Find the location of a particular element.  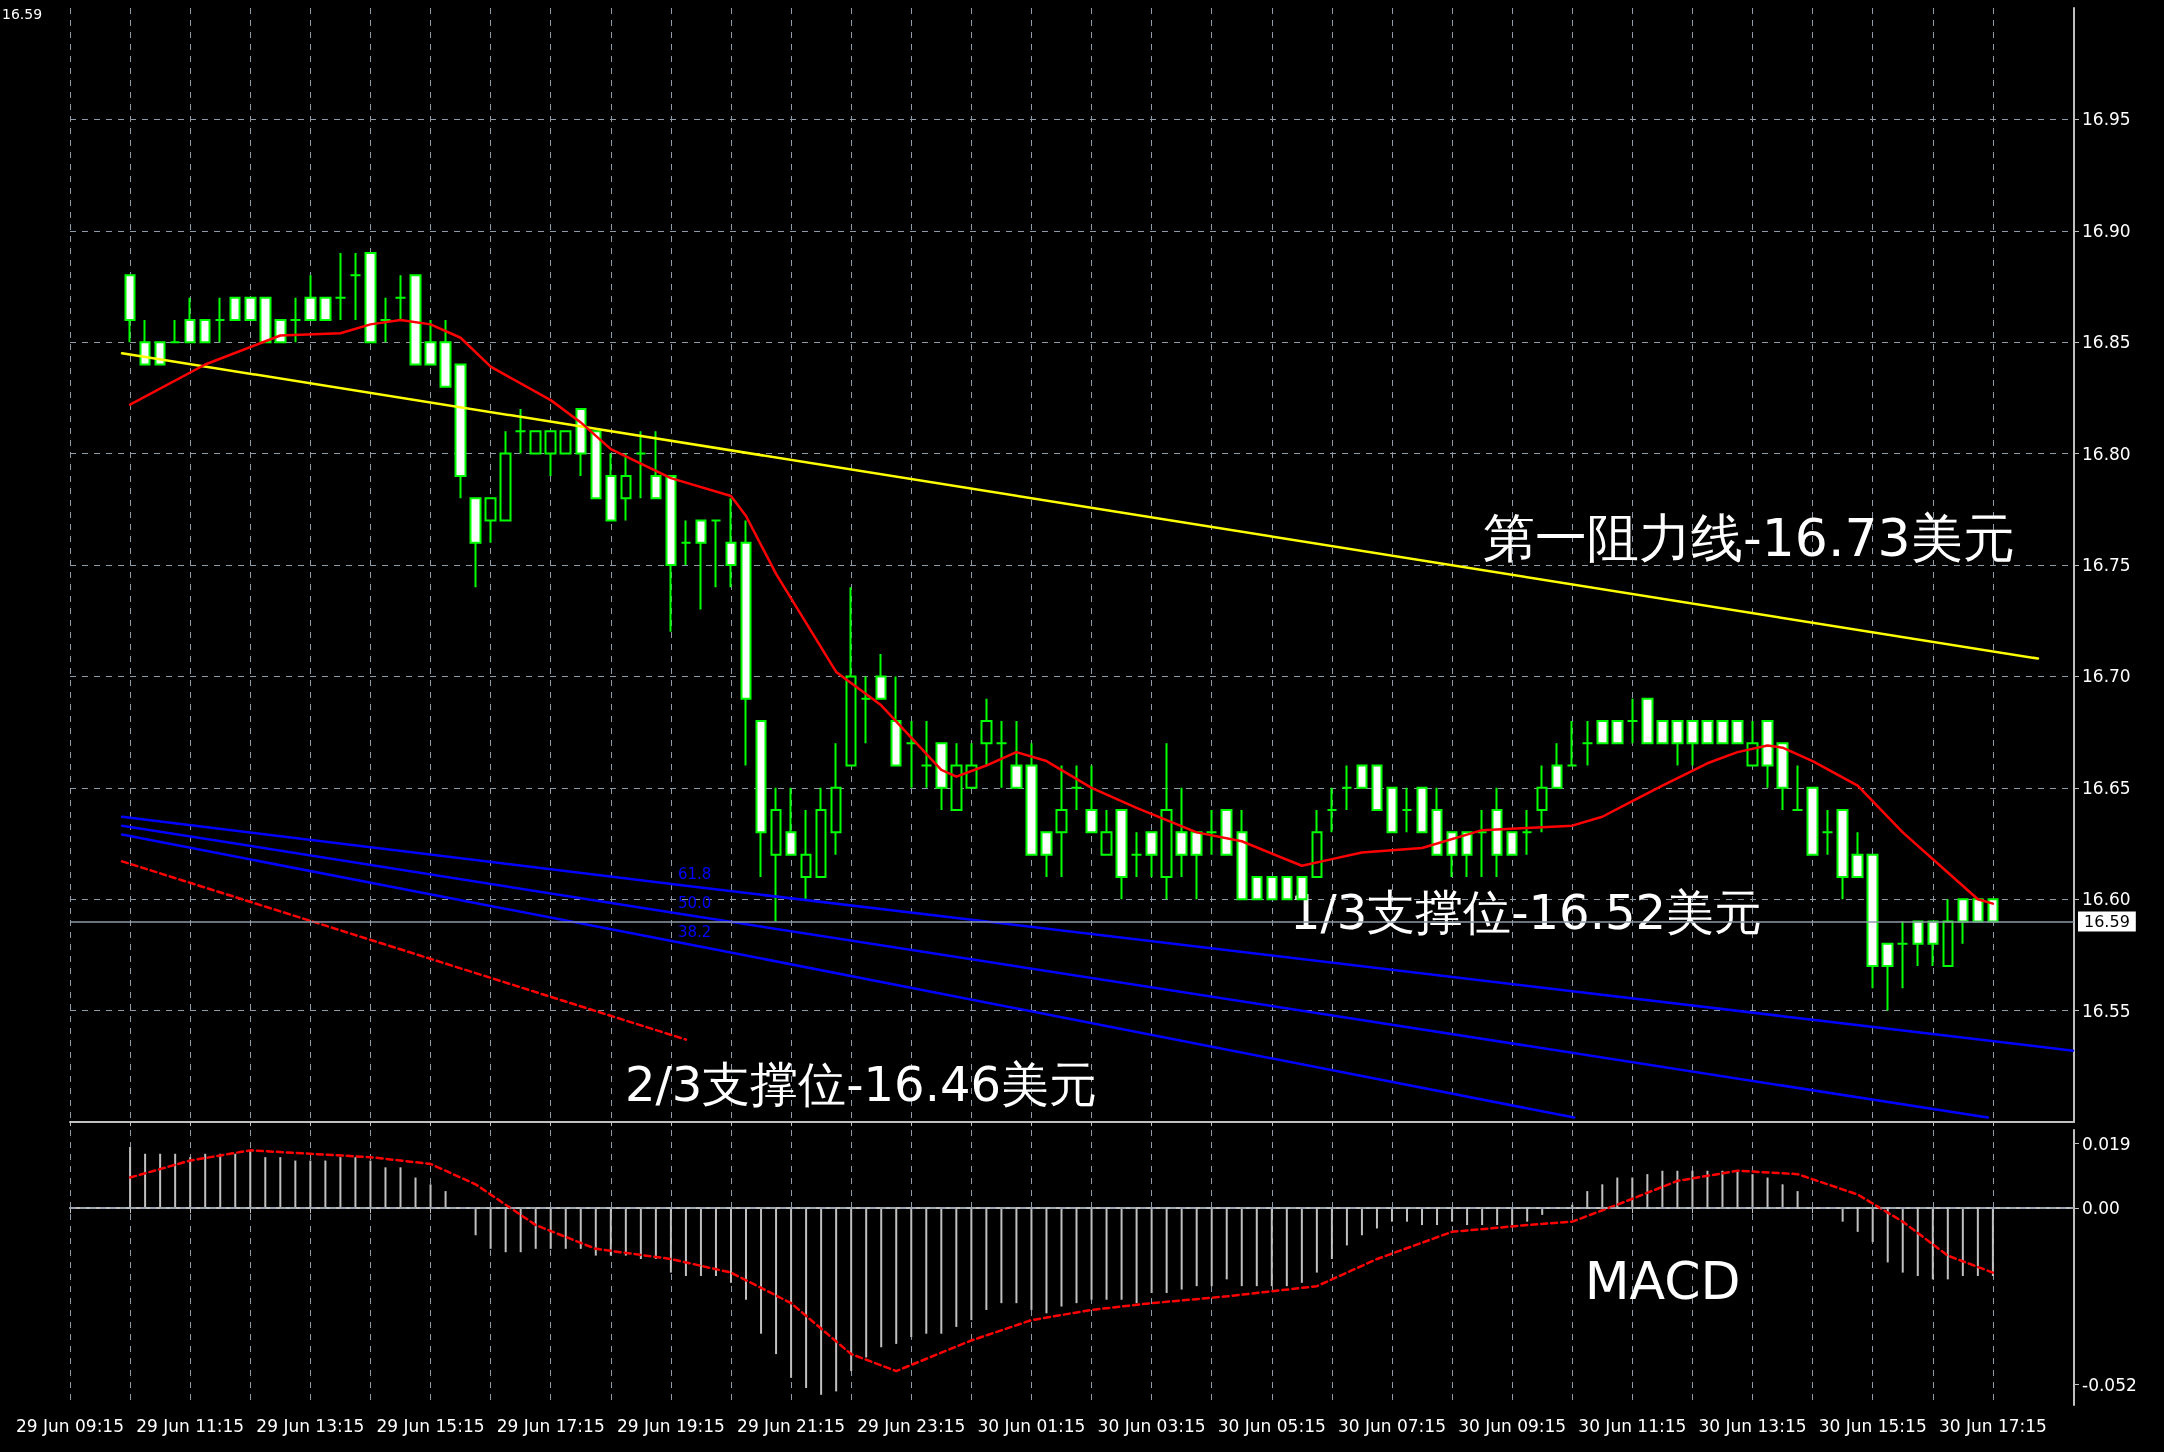

text: 16.59 is located at coordinates (22, 14).